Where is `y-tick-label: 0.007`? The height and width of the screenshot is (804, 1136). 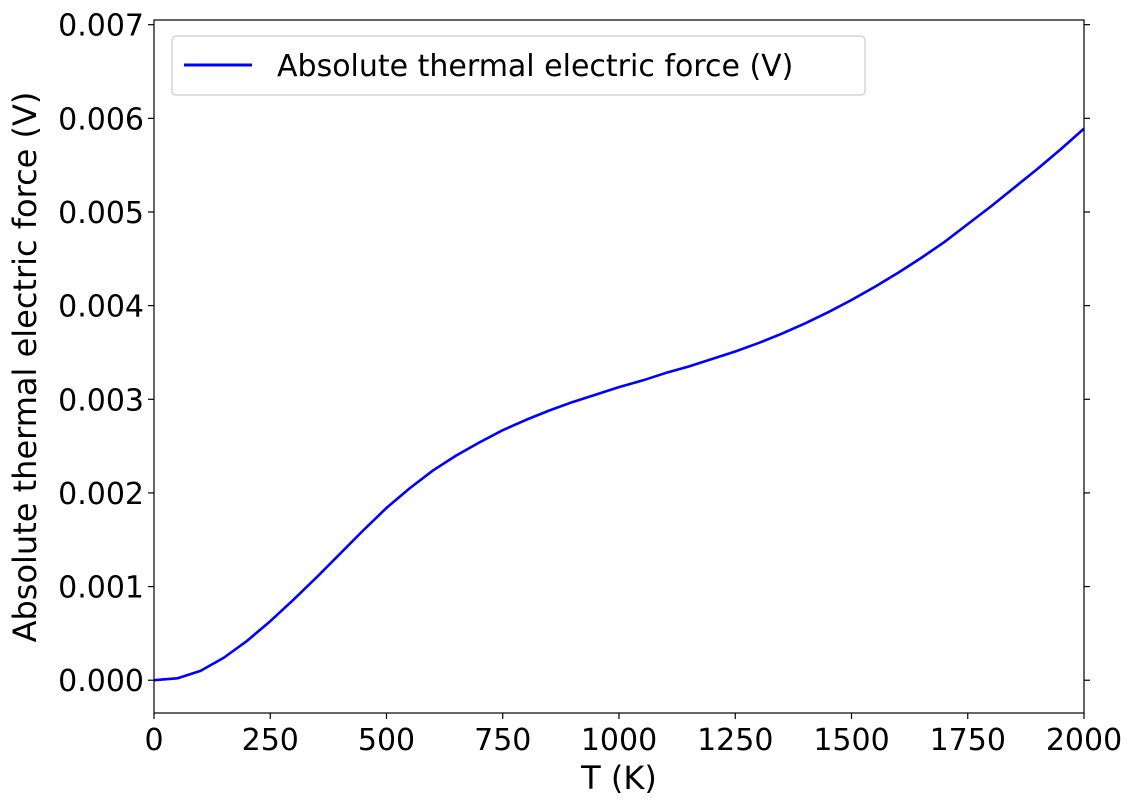
y-tick-label: 0.007 is located at coordinates (101, 26).